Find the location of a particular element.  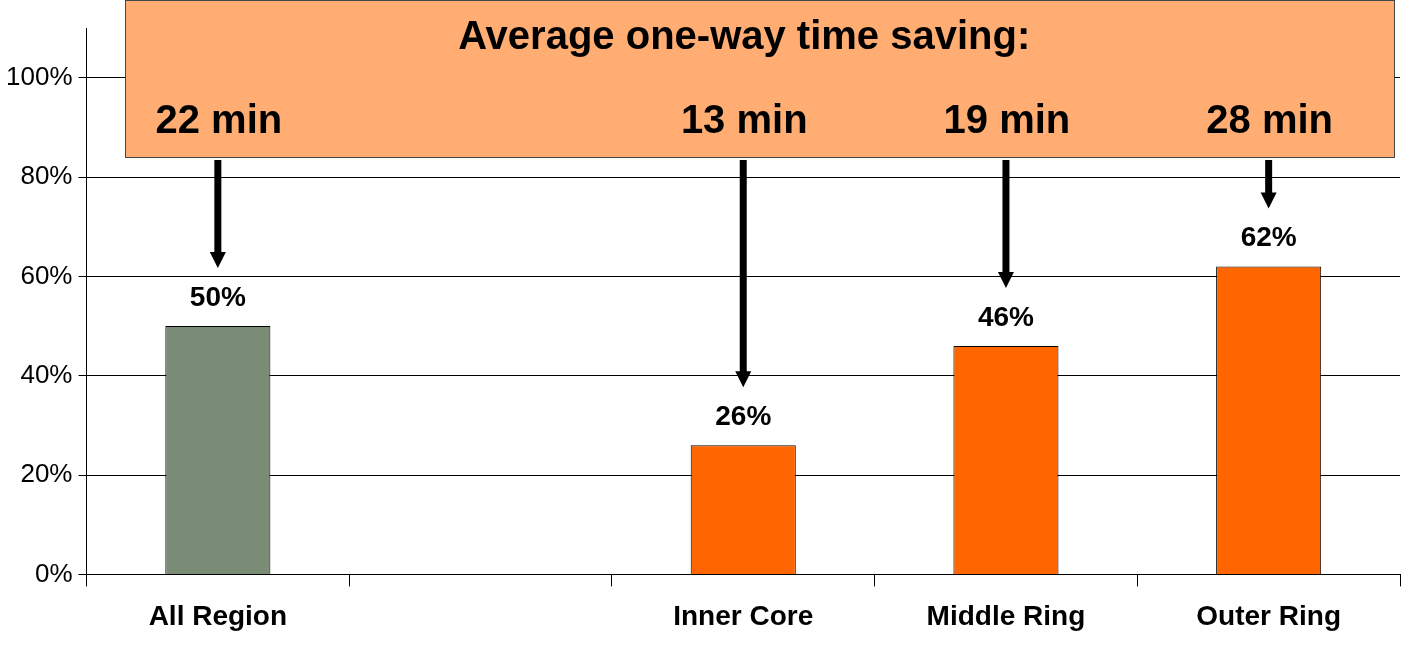

y-tick-label: 40% is located at coordinates (46, 373).